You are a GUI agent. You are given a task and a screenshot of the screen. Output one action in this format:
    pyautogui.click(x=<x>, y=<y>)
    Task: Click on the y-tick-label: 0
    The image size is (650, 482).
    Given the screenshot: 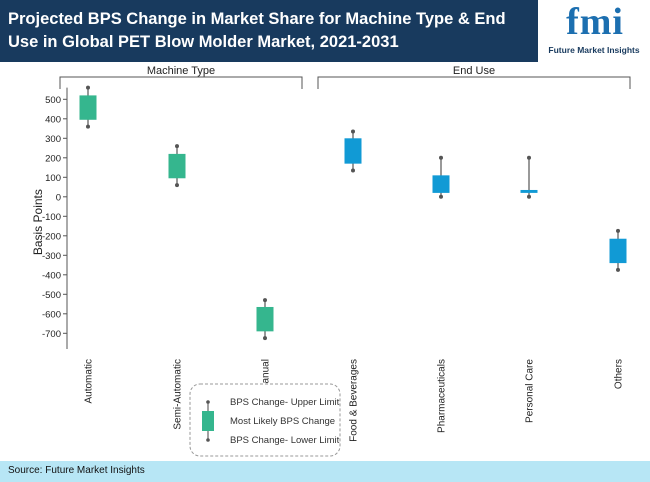 What is the action you would take?
    pyautogui.click(x=58, y=197)
    